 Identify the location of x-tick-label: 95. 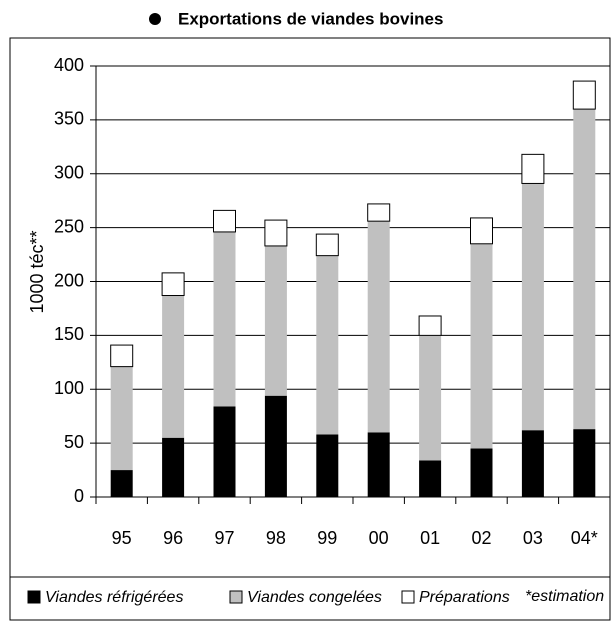
(122, 538).